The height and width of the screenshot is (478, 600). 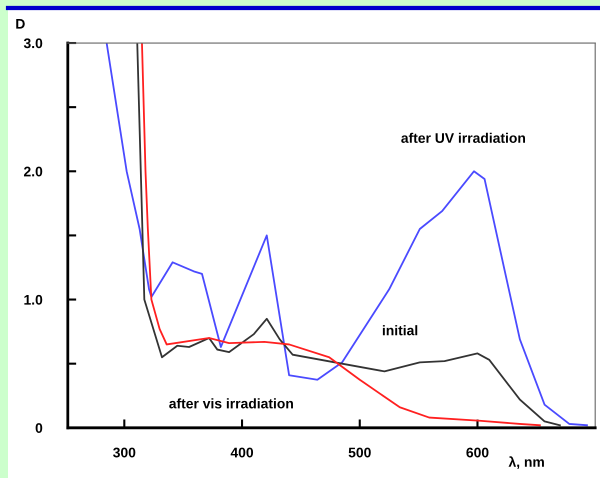 I want to click on x-tick-label: 500, so click(x=359, y=453).